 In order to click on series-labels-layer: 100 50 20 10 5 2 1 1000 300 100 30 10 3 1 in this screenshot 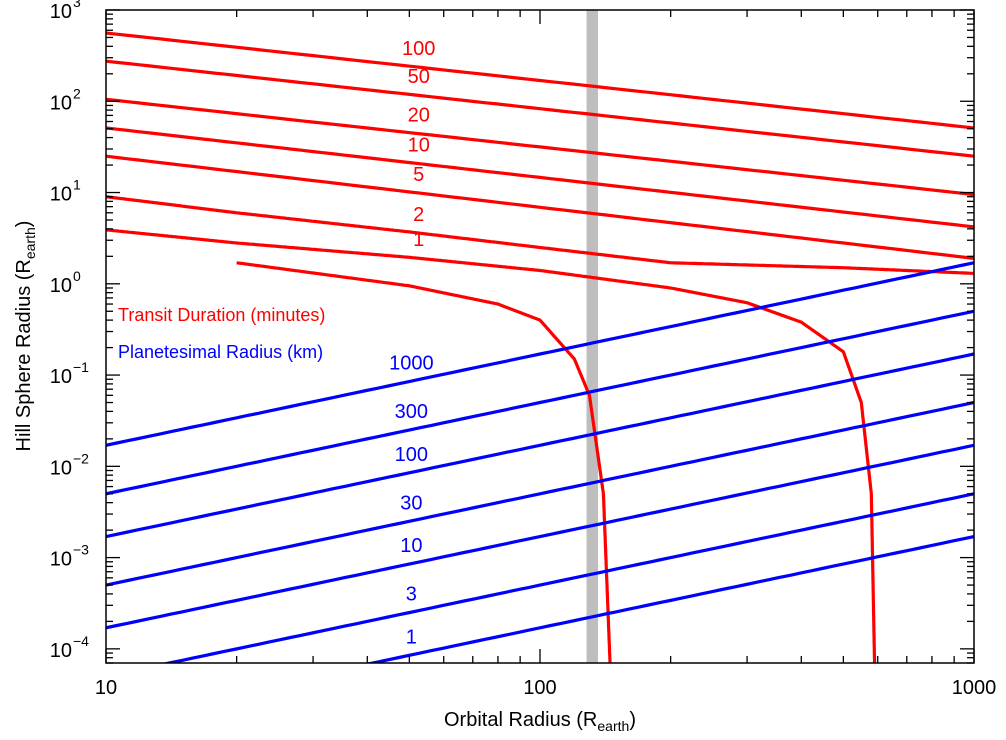, I will do `click(412, 343)`.